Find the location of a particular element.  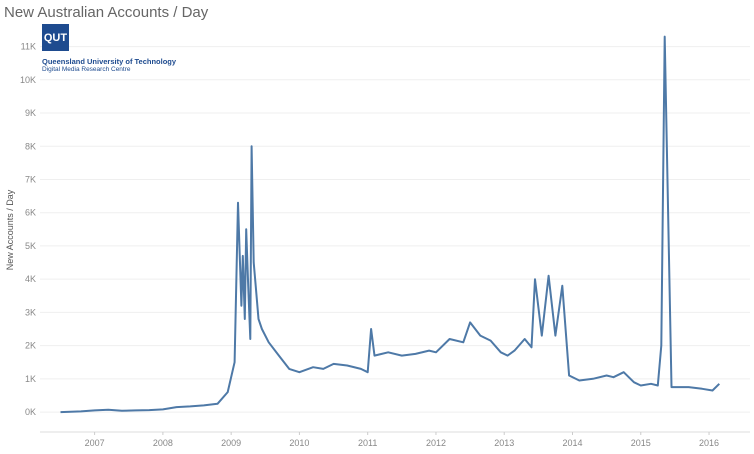

y-tick-label: 0K is located at coordinates (30, 412).